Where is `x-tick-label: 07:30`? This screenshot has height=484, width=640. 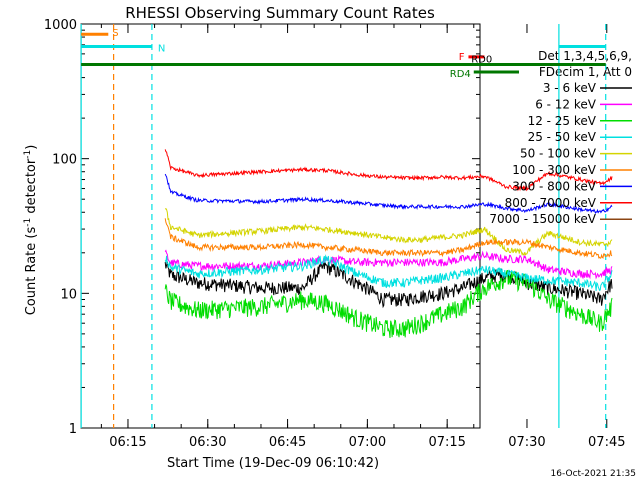
x-tick-label: 07:30 is located at coordinates (526, 442).